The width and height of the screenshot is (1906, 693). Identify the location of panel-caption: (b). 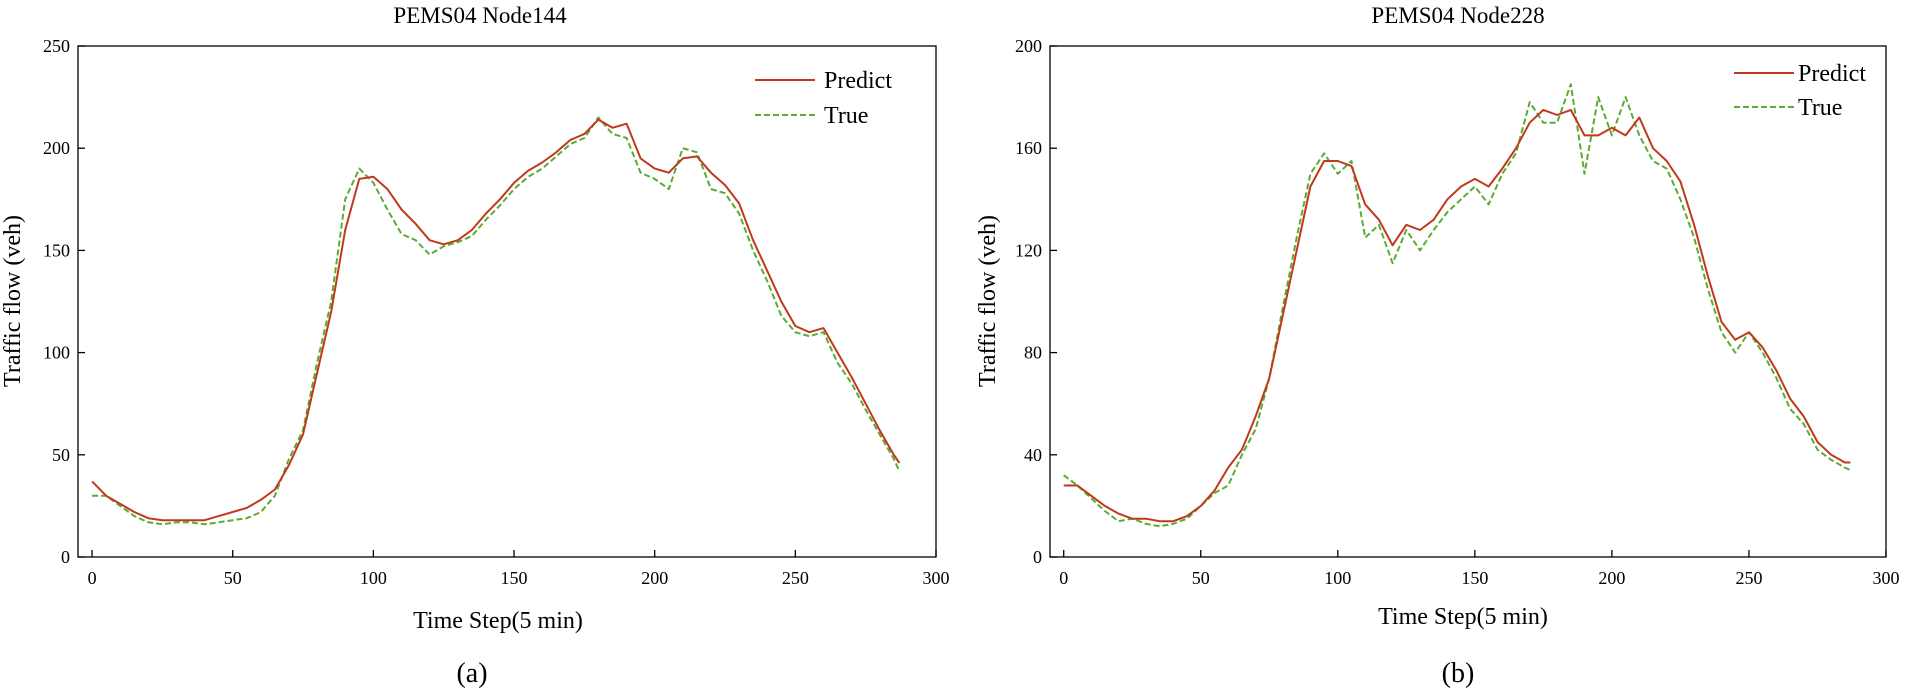
(1458, 673).